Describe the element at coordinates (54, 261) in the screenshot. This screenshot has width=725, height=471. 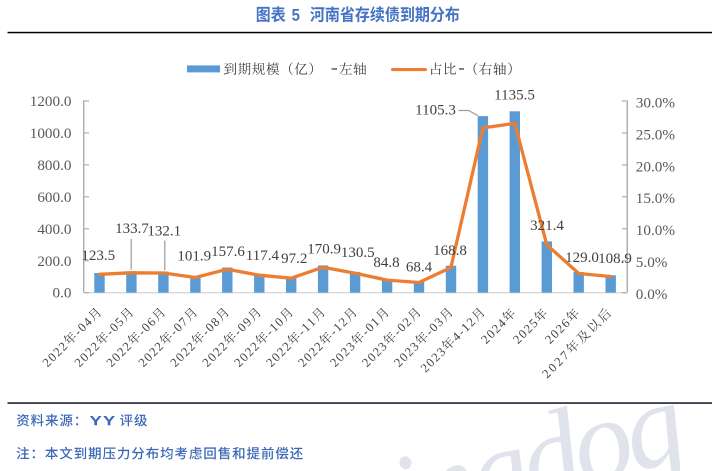
I see `svg-text: 200.0` at that location.